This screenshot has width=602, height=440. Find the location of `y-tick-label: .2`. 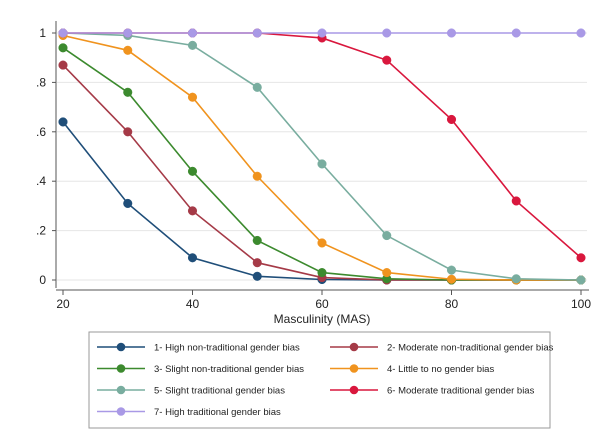

y-tick-label: .2 is located at coordinates (41, 231).